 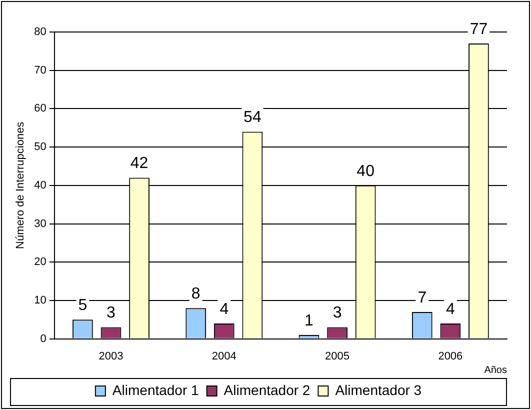 What do you see at coordinates (40, 32) in the screenshot?
I see `y-tick-label: 80` at bounding box center [40, 32].